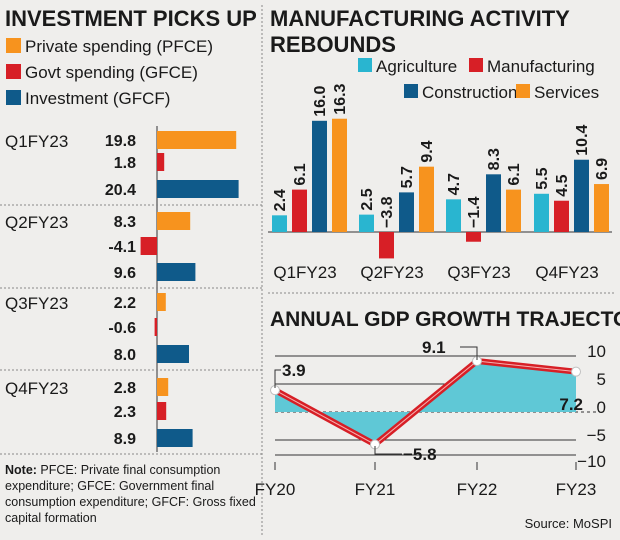 This screenshot has width=620, height=540. Describe the element at coordinates (111, 72) in the screenshot. I see `legend-label: Govt spending (GFCE)` at that location.